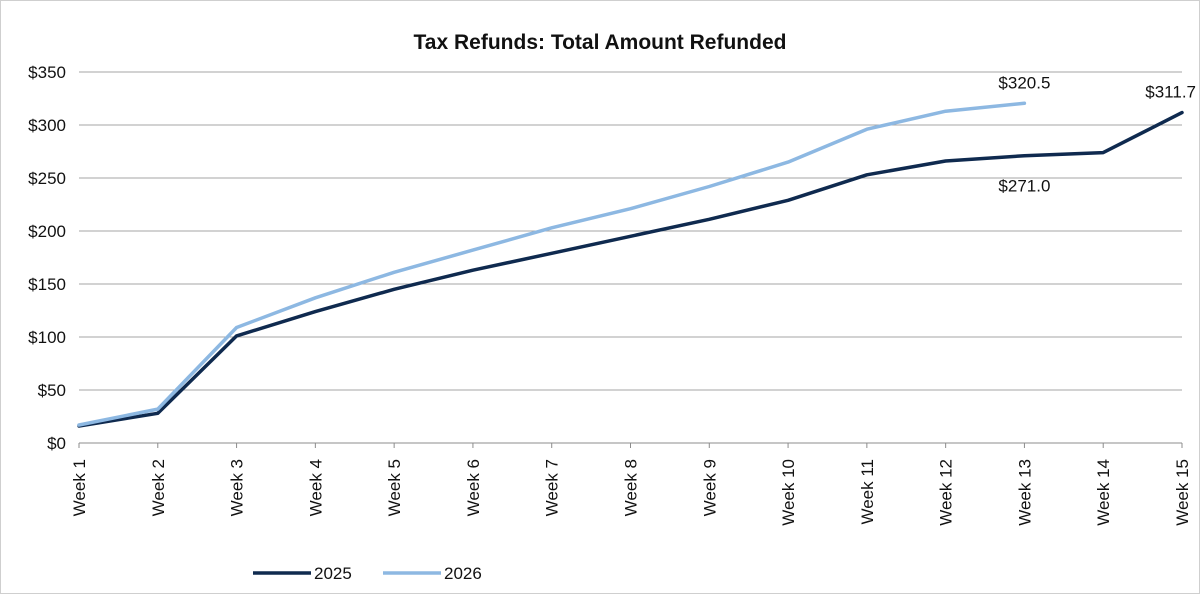 The image size is (1200, 598). What do you see at coordinates (867, 492) in the screenshot?
I see `x-tick-label: Week 11` at bounding box center [867, 492].